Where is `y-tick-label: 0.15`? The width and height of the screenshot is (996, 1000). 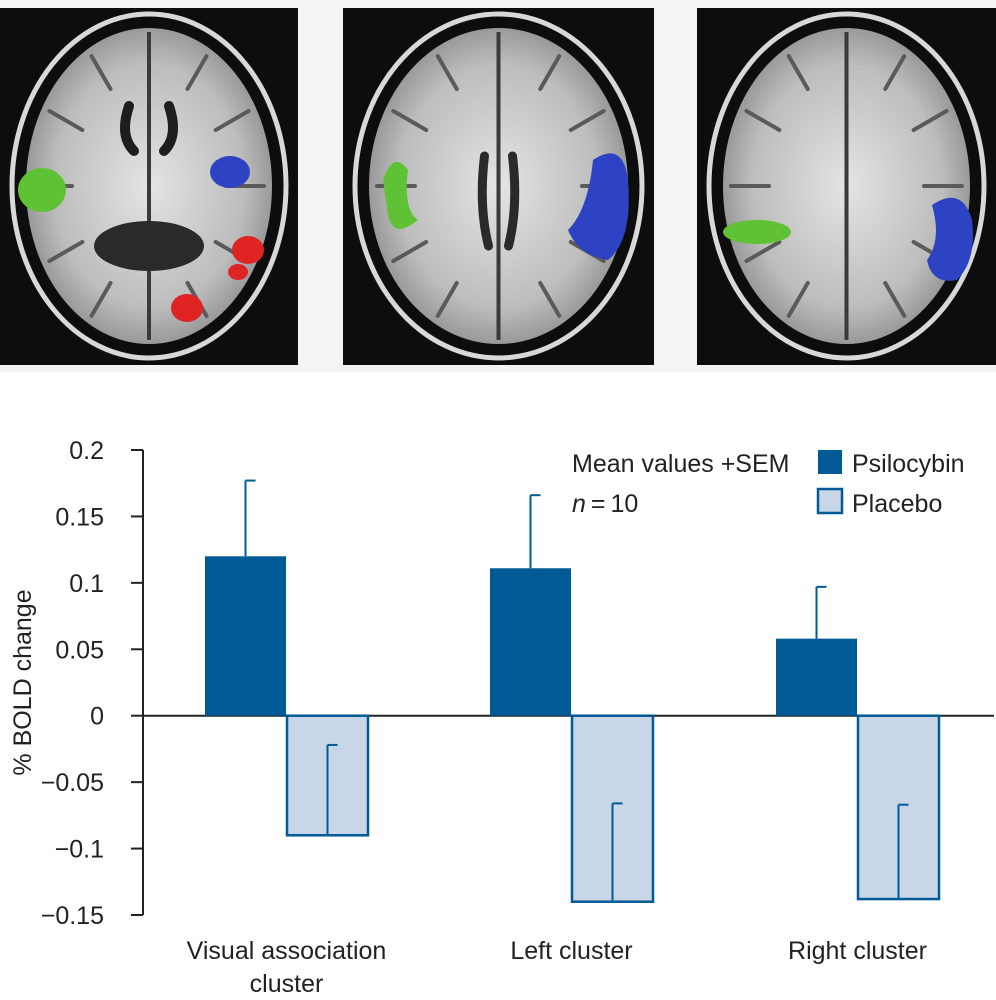 y-tick-label: 0.15 is located at coordinates (79, 517).